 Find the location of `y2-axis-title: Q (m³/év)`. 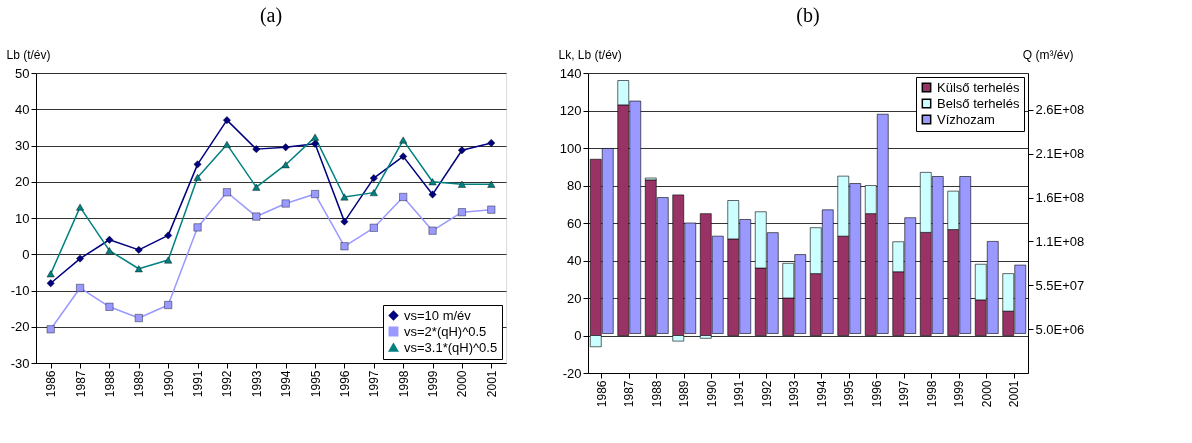

y2-axis-title: Q (m³/év) is located at coordinates (1048, 54).